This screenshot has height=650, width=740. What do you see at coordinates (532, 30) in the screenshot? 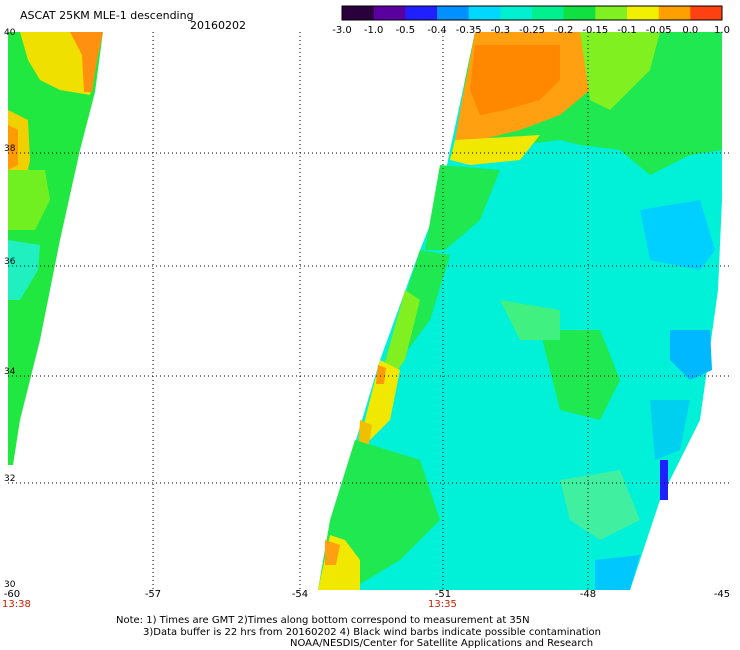
I see `colorbar-tick-label: -0.25` at bounding box center [532, 30].